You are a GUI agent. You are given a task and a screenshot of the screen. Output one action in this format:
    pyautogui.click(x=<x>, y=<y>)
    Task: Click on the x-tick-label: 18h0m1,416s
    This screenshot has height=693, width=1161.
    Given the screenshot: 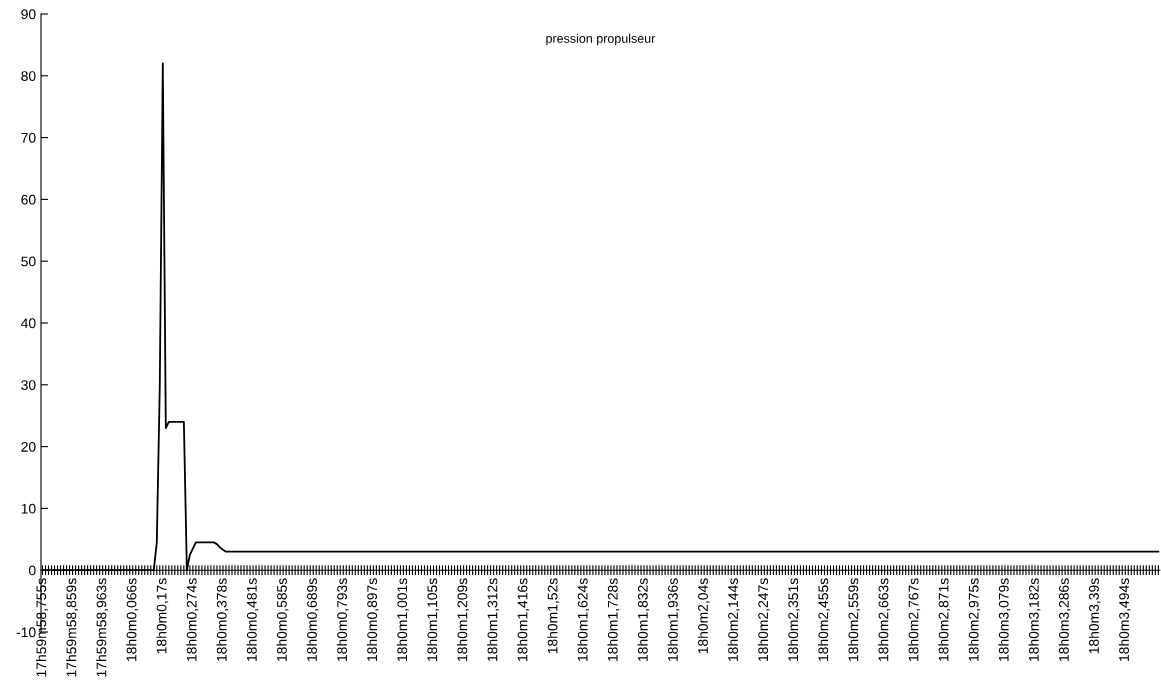 What is the action you would take?
    pyautogui.click(x=523, y=619)
    